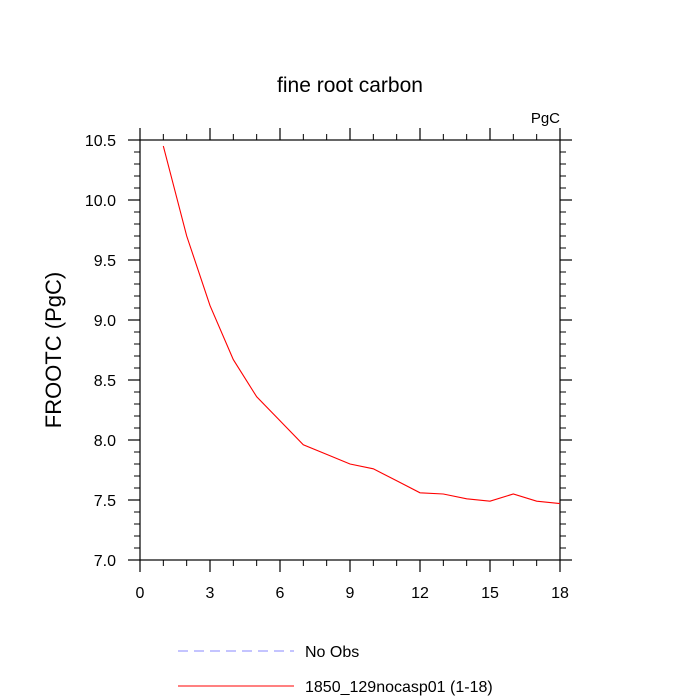  Describe the element at coordinates (560, 593) in the screenshot. I see `x-tick-label: 18` at that location.